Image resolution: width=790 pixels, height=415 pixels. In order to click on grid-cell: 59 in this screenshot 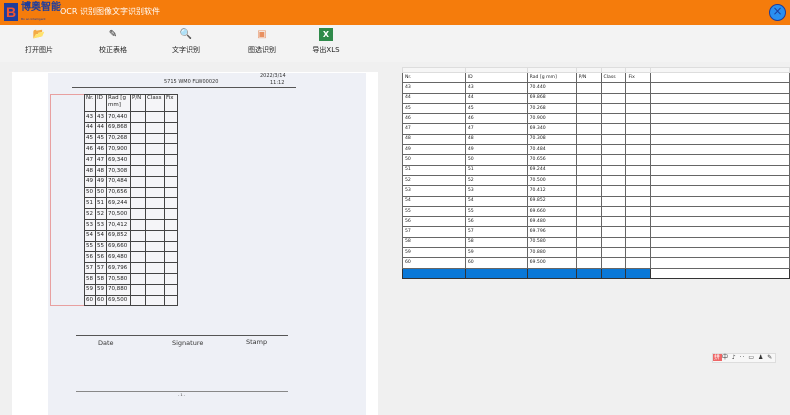, I will do `click(434, 253)`.